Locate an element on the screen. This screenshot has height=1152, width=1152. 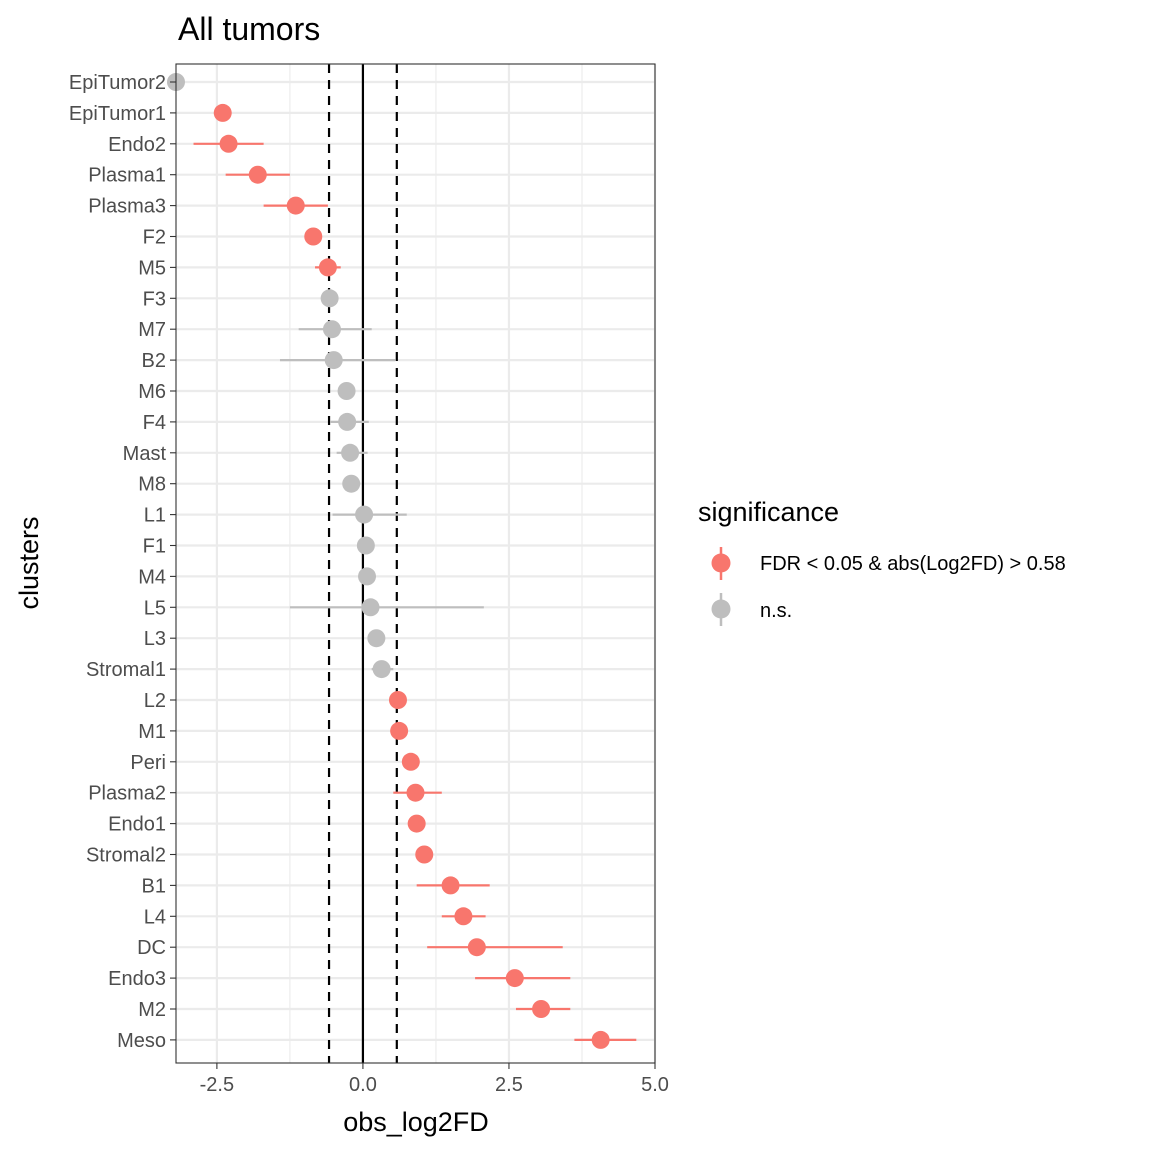
y-tick-label: M4 is located at coordinates (152, 577).